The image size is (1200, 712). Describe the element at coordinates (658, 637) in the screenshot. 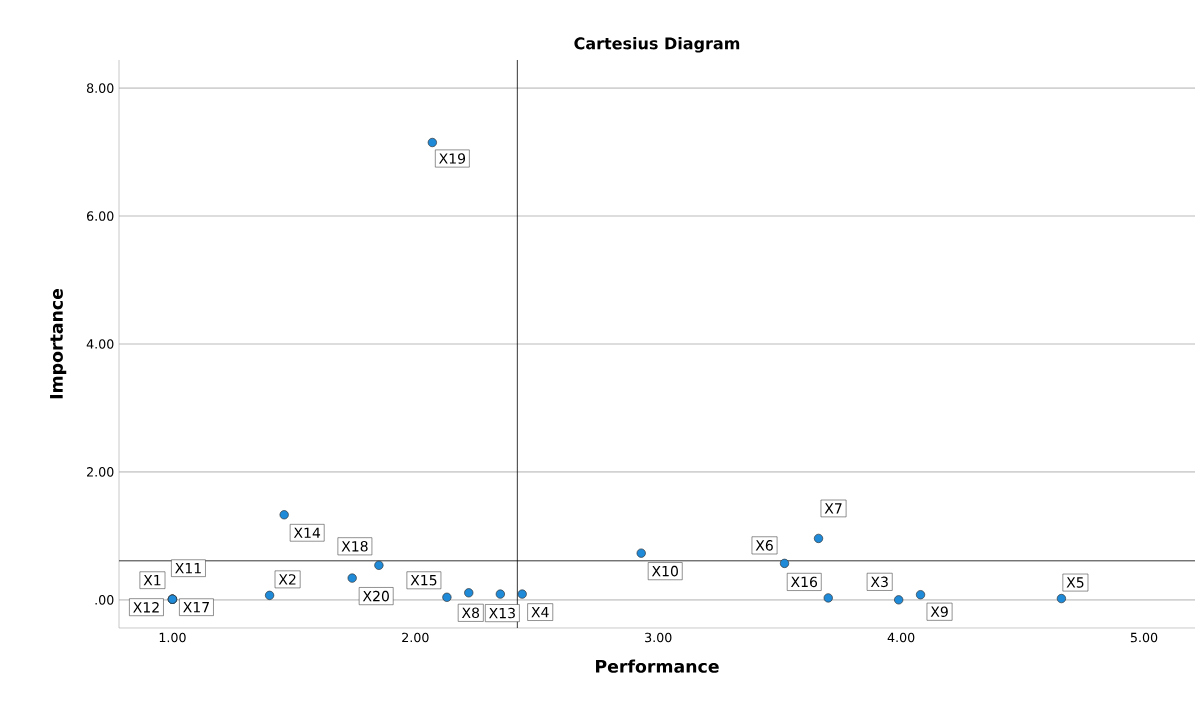

I see `x-tick-label: 3.00` at that location.